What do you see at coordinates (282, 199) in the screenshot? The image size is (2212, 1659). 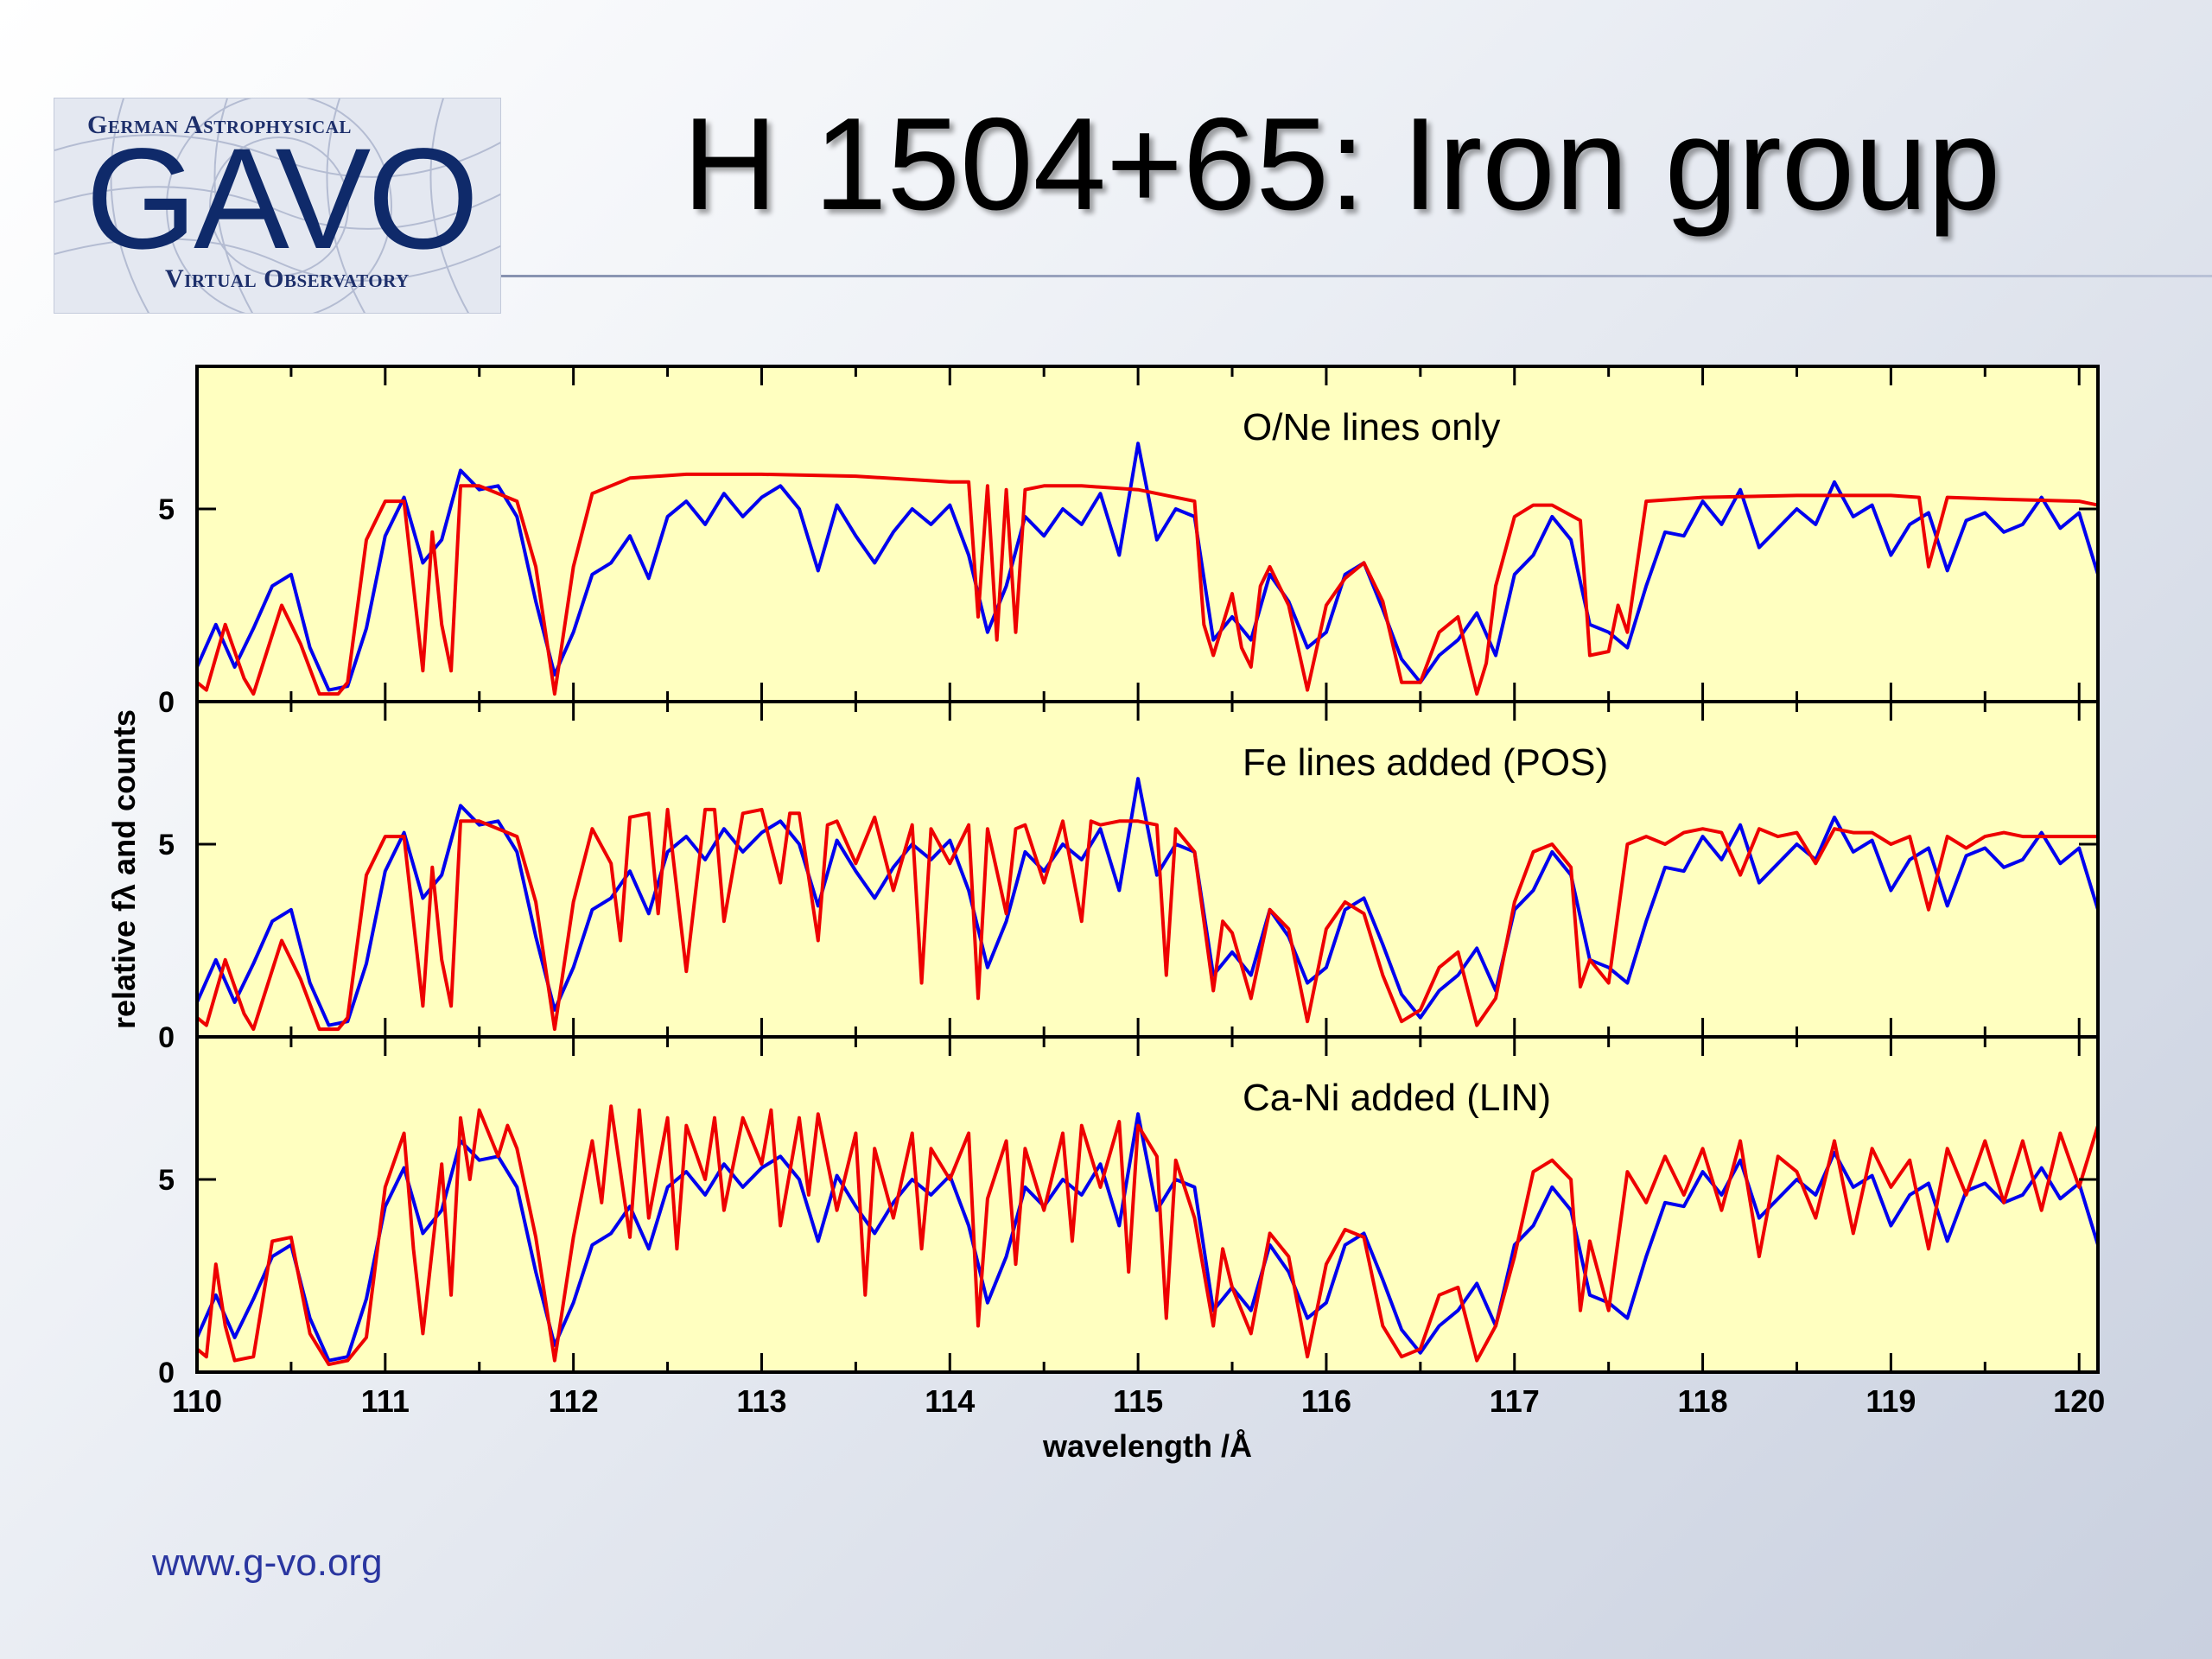 I see `logo-main-text: GAVO` at bounding box center [282, 199].